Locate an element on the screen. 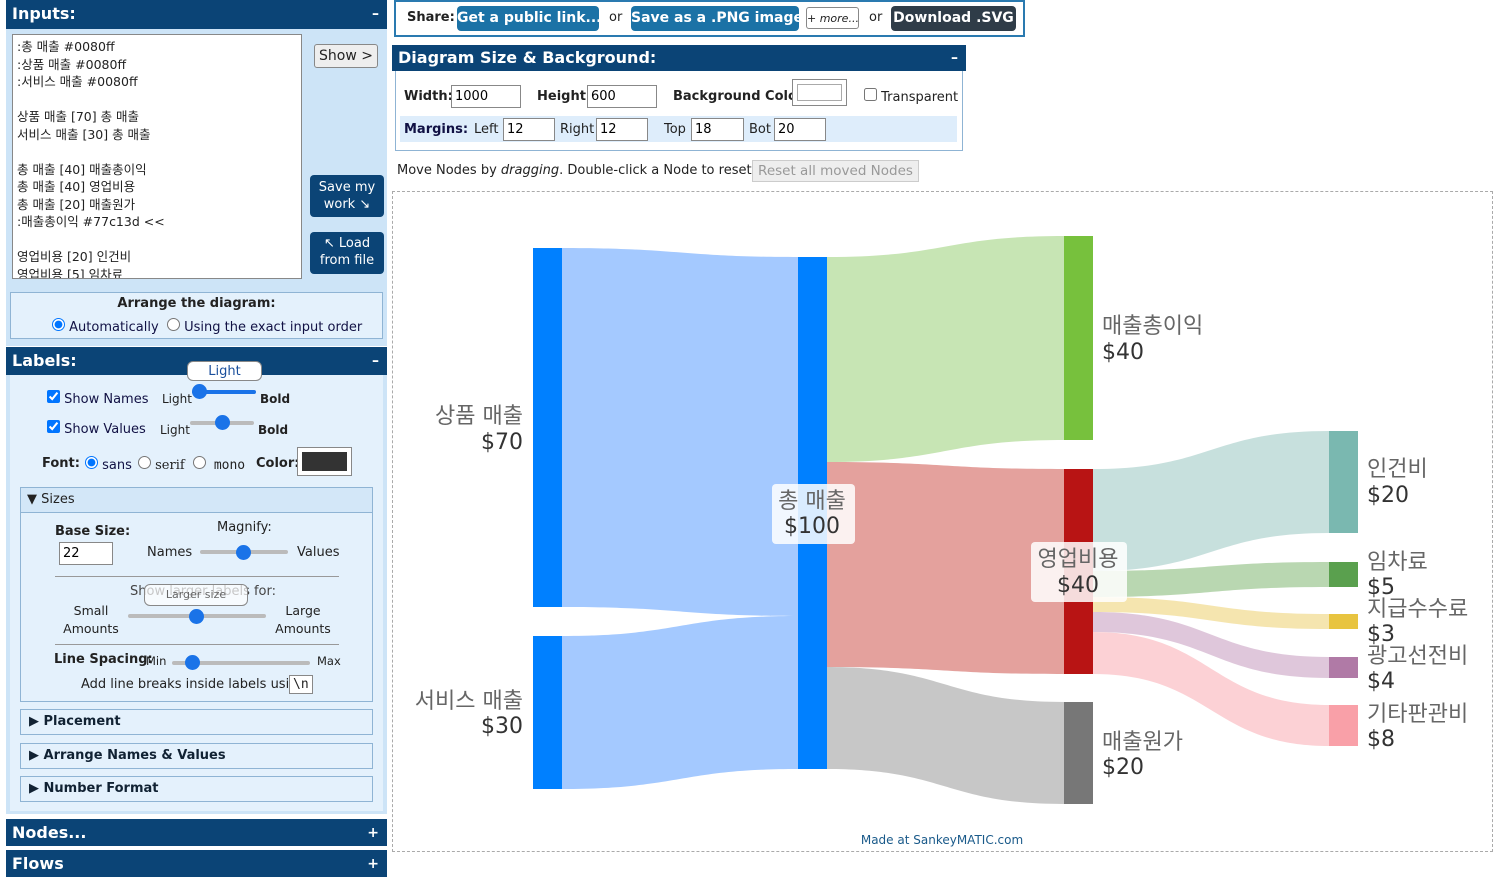 This screenshot has width=1497, height=878. node-value: $3 is located at coordinates (1381, 634).